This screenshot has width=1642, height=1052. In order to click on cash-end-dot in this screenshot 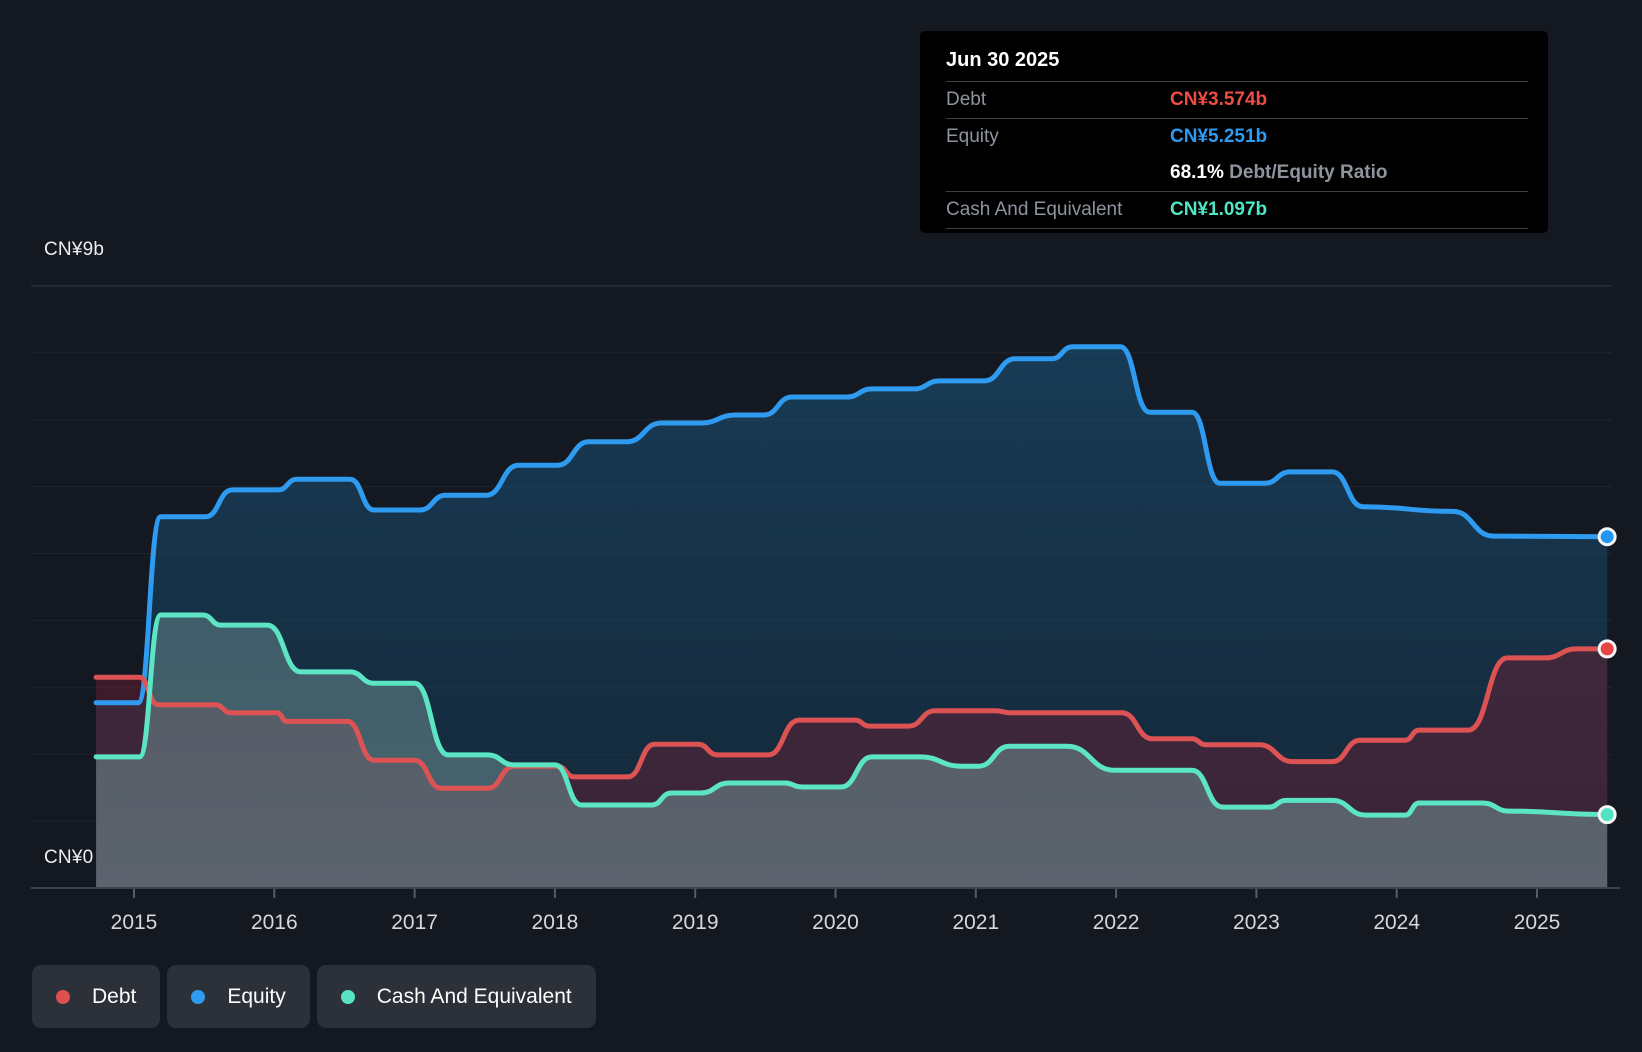, I will do `click(1607, 815)`.